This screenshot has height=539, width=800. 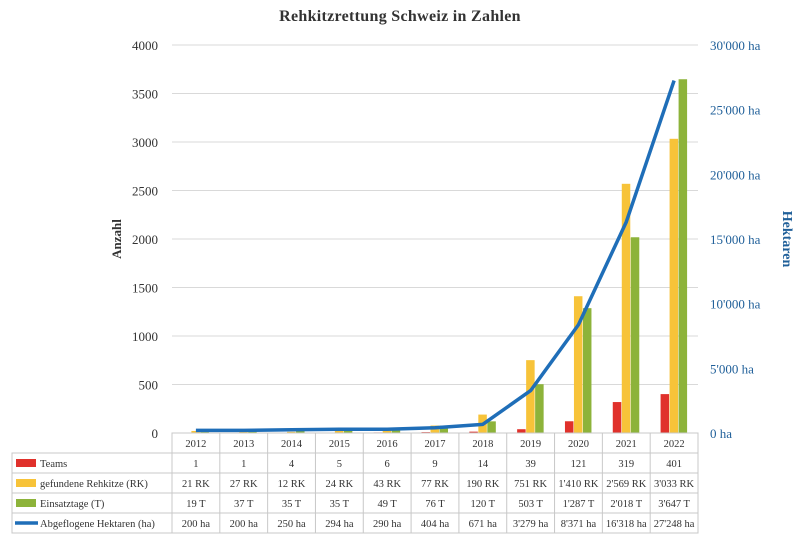 What do you see at coordinates (145, 239) in the screenshot?
I see `y-tick-label: 2000` at bounding box center [145, 239].